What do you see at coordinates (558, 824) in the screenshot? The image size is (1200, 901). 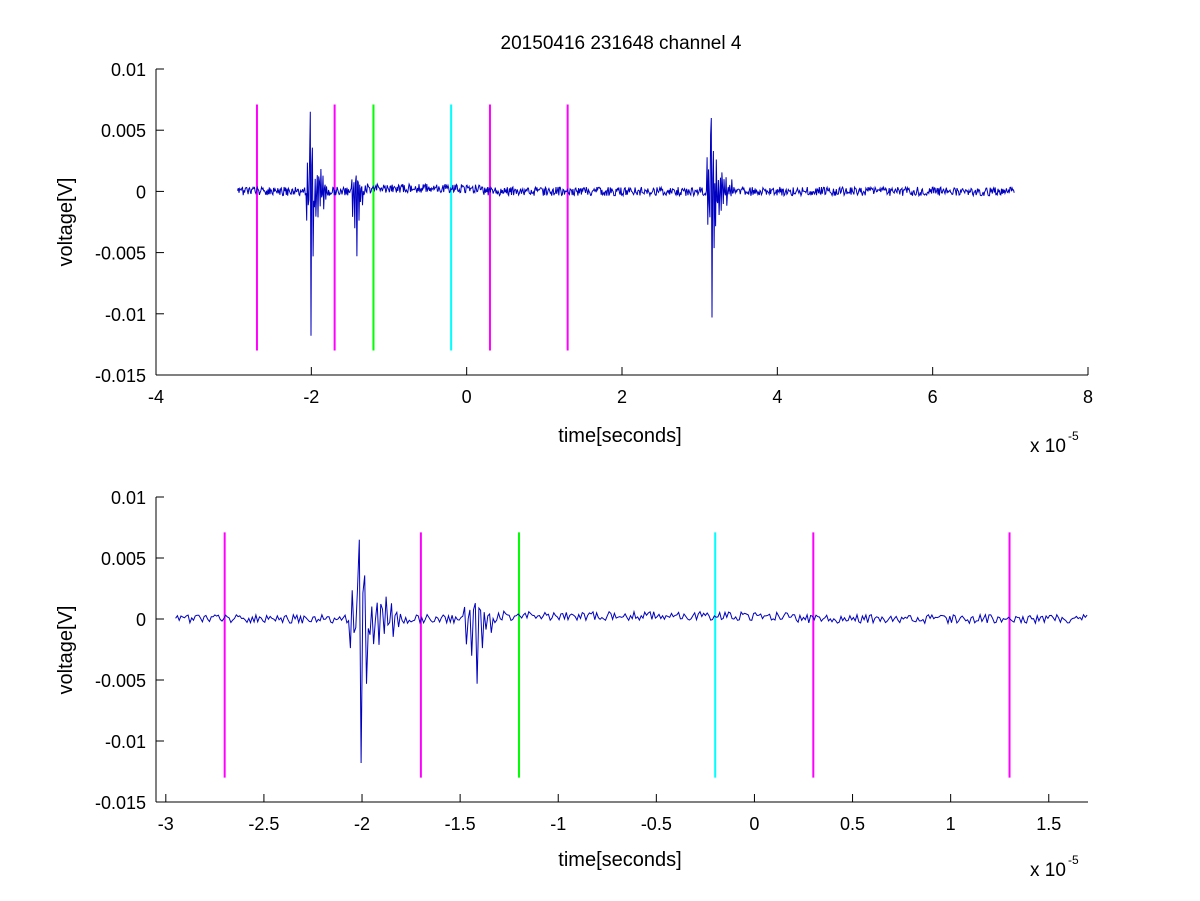 I see `x-tick-label: -1` at bounding box center [558, 824].